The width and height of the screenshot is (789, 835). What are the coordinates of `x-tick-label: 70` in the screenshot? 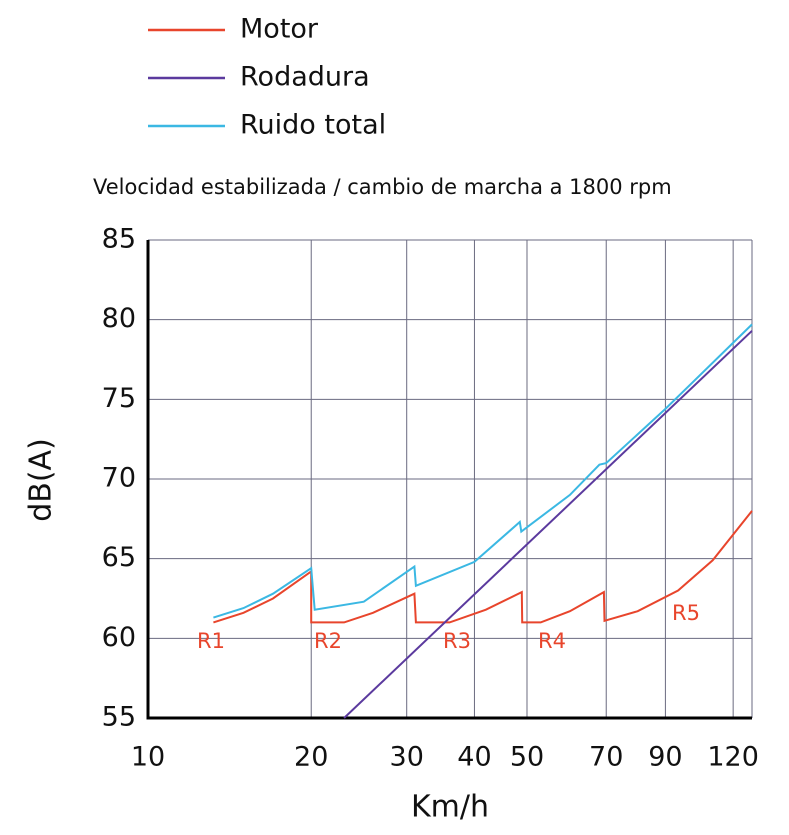 It's located at (606, 757).